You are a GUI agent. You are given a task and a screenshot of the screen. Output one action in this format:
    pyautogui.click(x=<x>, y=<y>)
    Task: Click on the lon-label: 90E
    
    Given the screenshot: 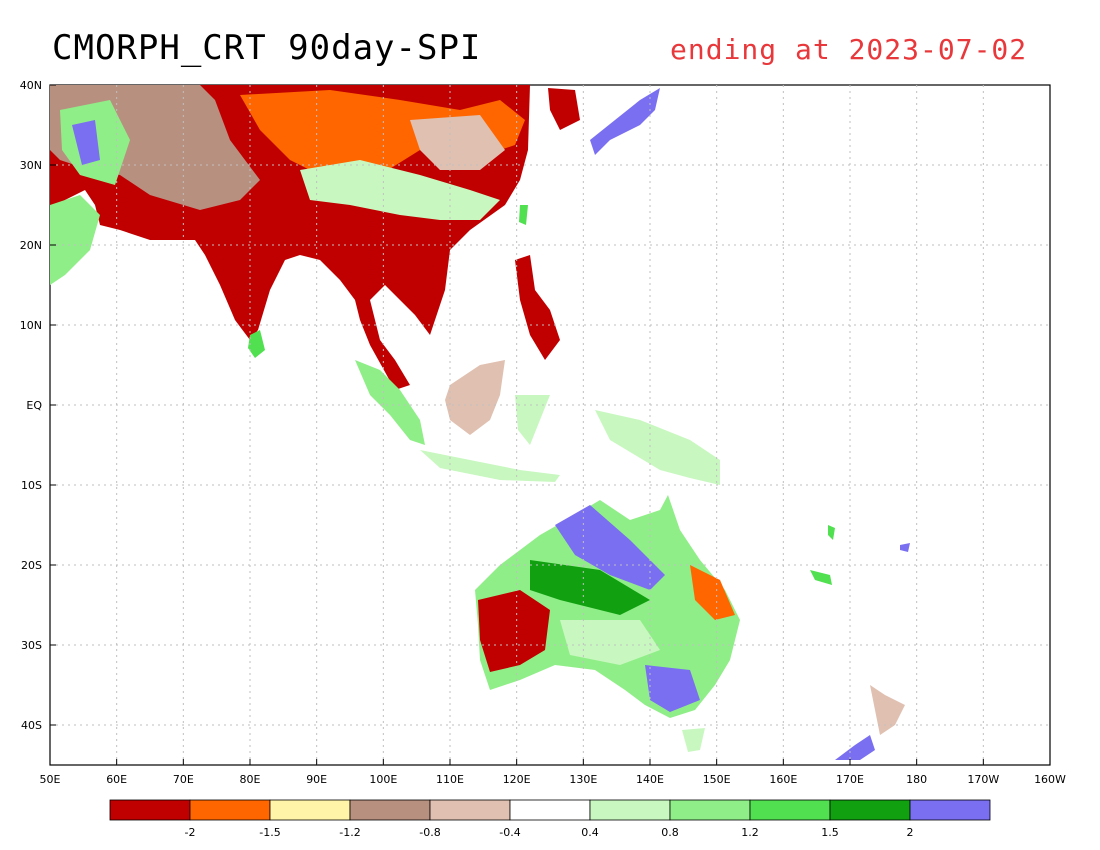 What is the action you would take?
    pyautogui.click(x=316, y=779)
    